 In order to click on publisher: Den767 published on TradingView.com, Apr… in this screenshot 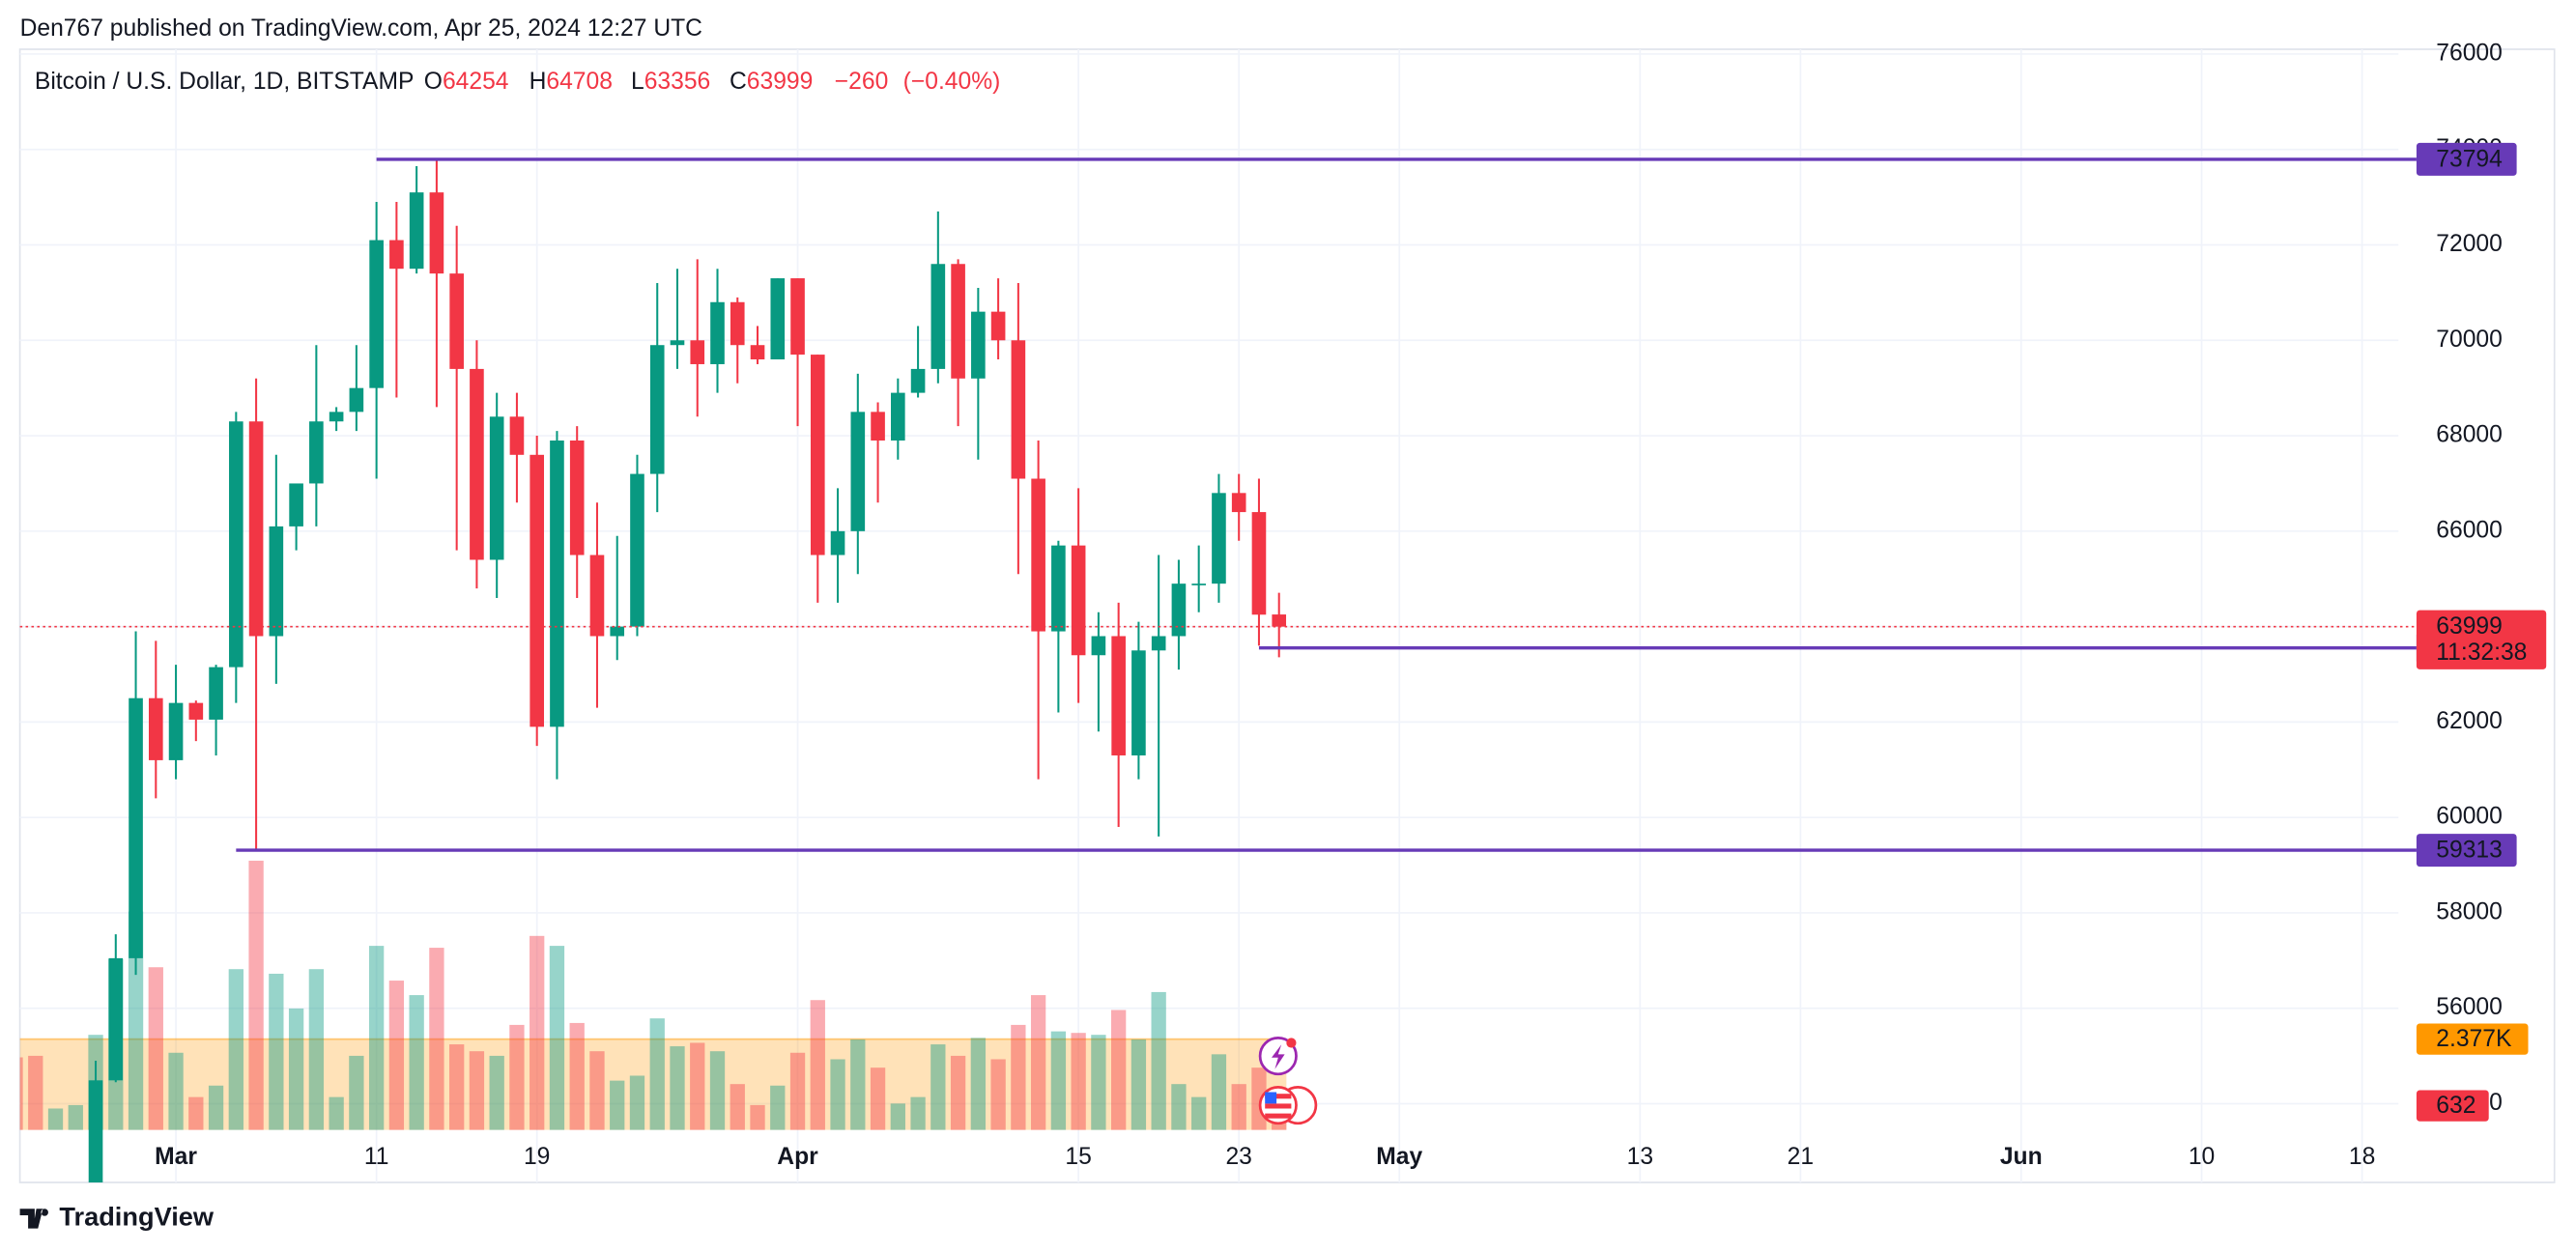, I will do `click(361, 28)`.